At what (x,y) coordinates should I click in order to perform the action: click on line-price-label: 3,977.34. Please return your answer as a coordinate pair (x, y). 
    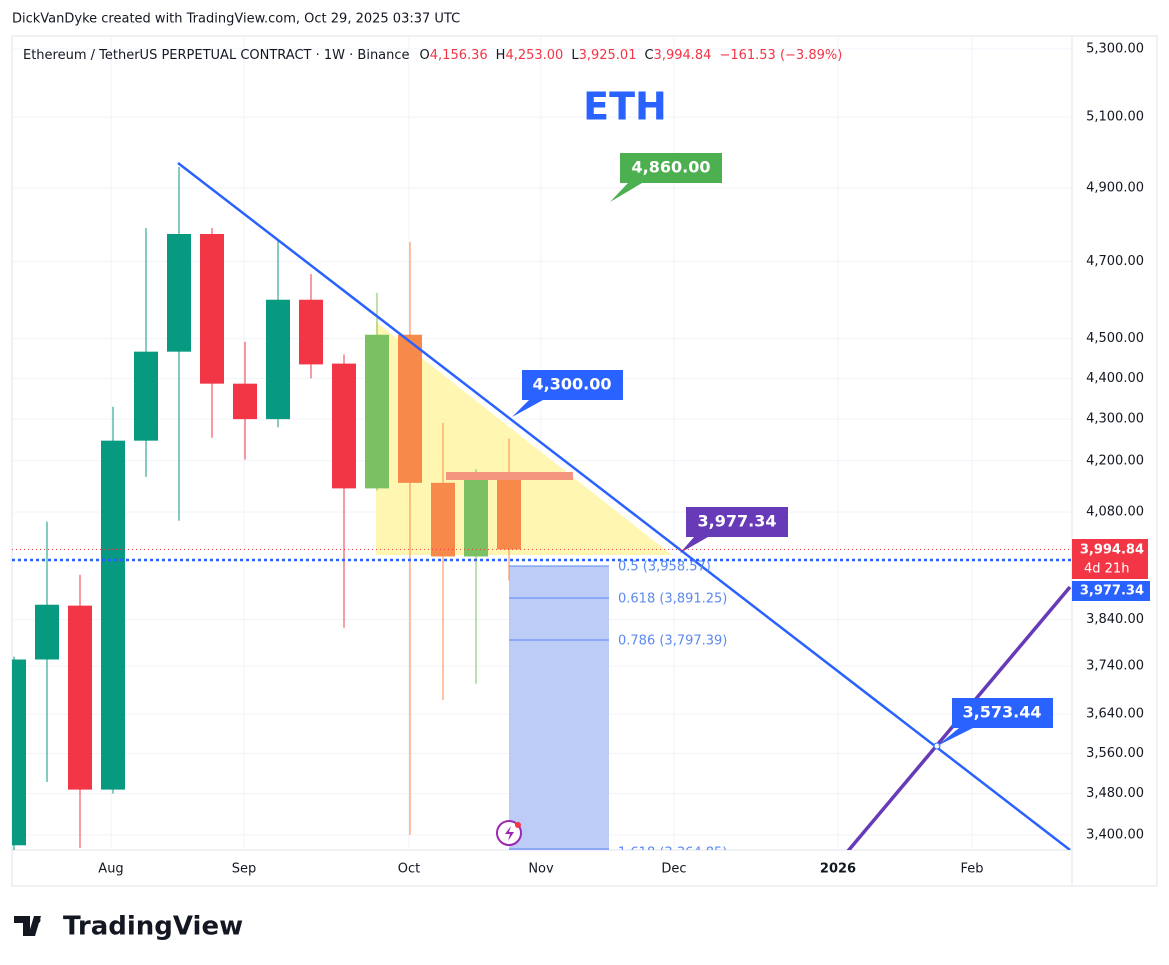
    Looking at the image, I should click on (1112, 591).